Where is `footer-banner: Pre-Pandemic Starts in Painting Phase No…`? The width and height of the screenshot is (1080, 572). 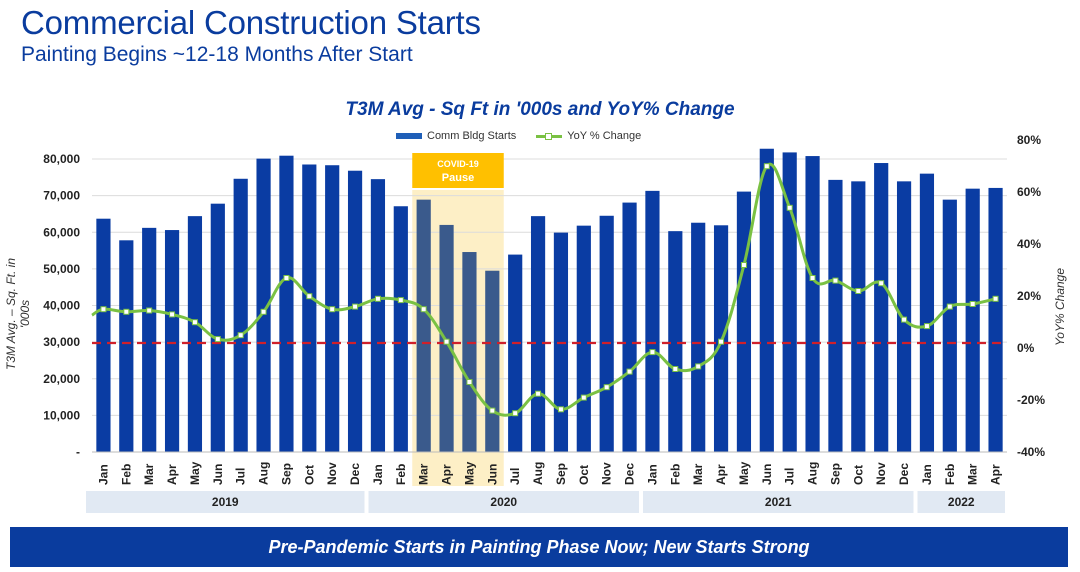
footer-banner: Pre-Pandemic Starts in Painting Phase No… is located at coordinates (539, 547).